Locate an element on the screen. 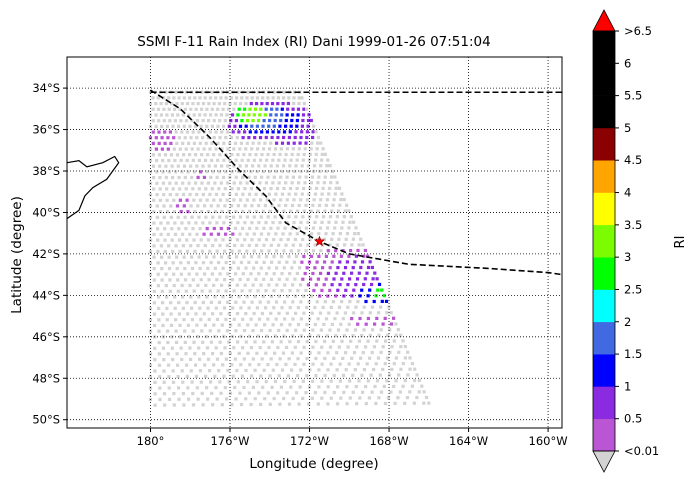  x-axis-label: Longitude (degree) is located at coordinates (313, 464).